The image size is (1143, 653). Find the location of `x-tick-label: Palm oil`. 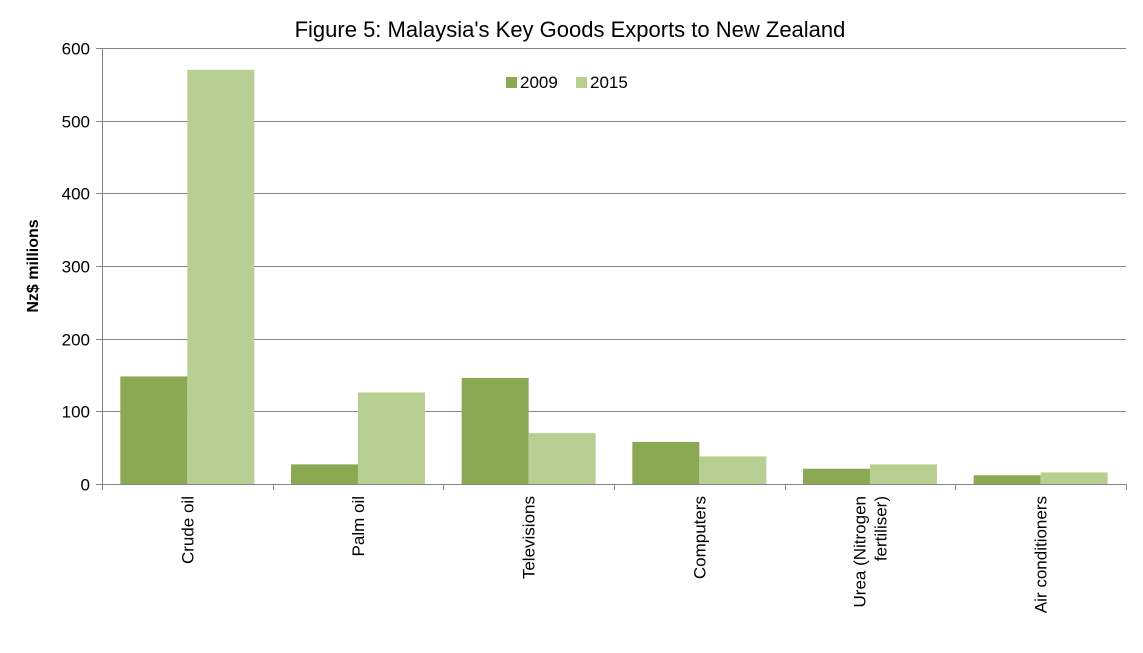

x-tick-label: Palm oil is located at coordinates (358, 526).